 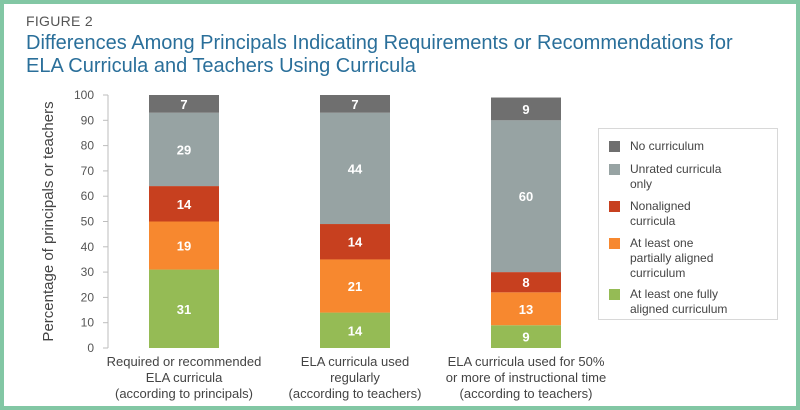 I want to click on legend-item: Unrated curricula only, so click(x=679, y=177).